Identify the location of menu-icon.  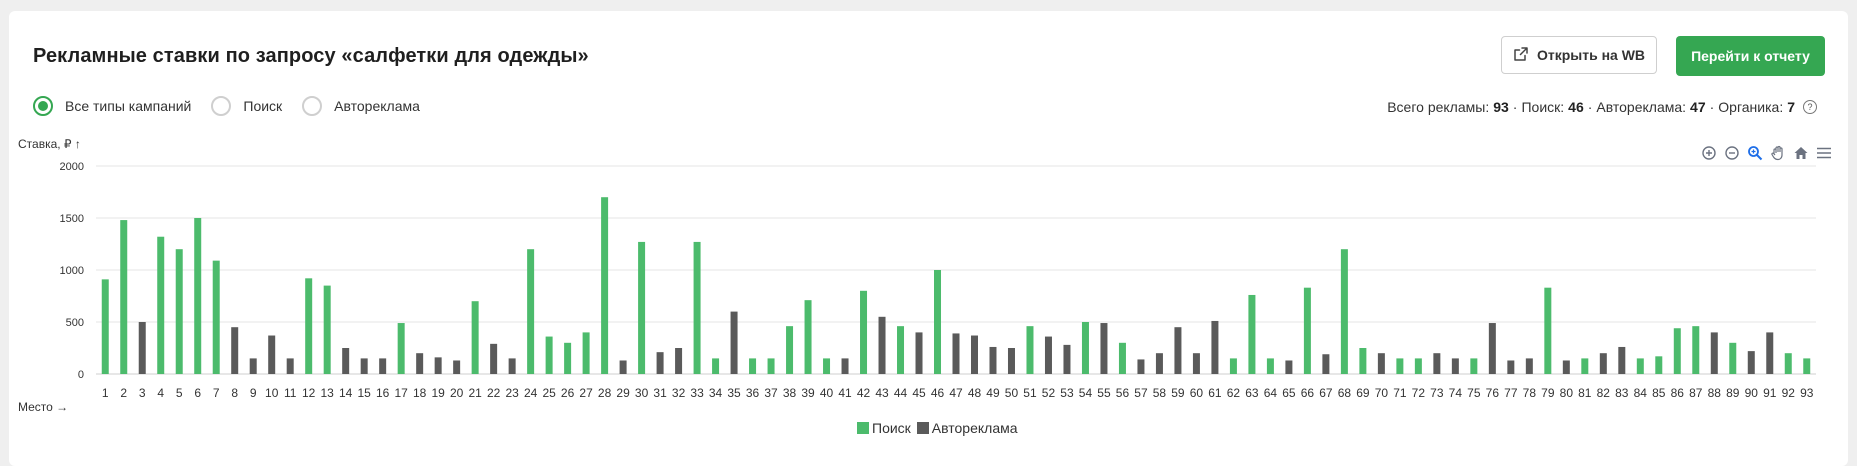
(1824, 153).